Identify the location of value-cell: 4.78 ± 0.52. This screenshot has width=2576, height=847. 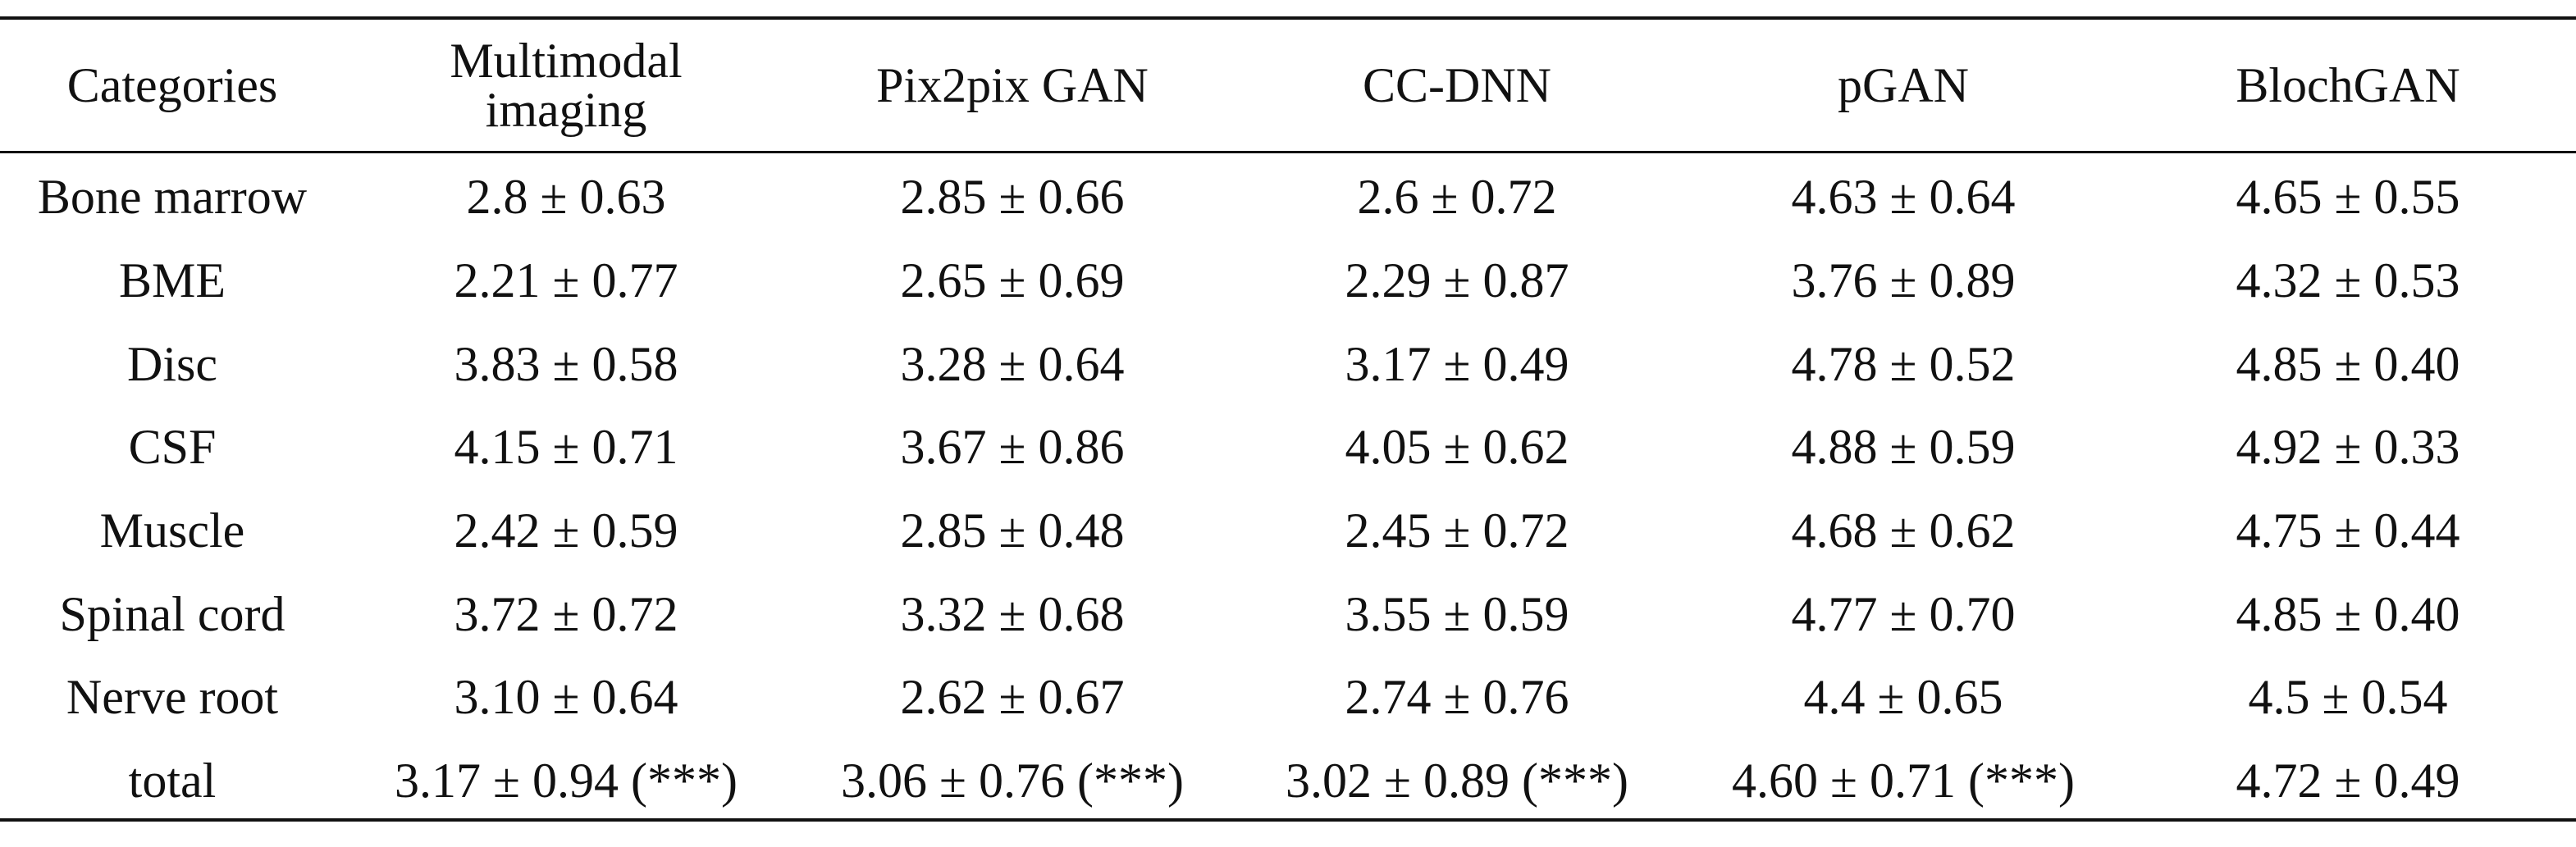
(1904, 364).